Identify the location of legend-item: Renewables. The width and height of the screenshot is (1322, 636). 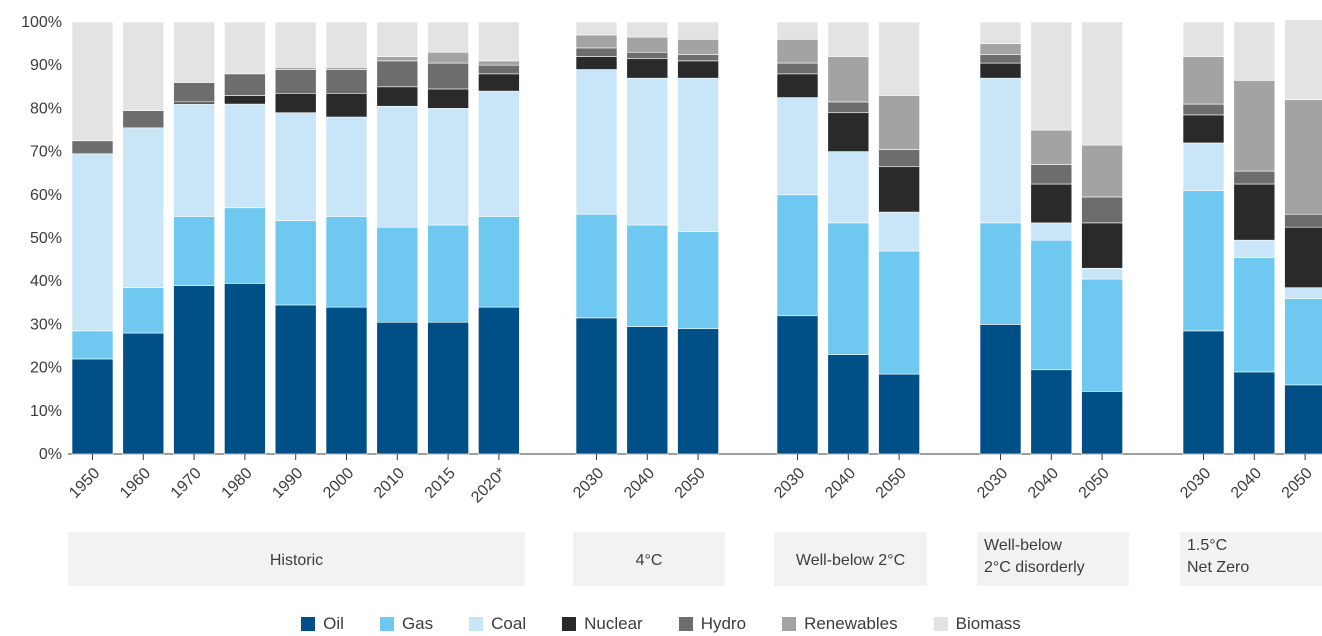
(840, 624).